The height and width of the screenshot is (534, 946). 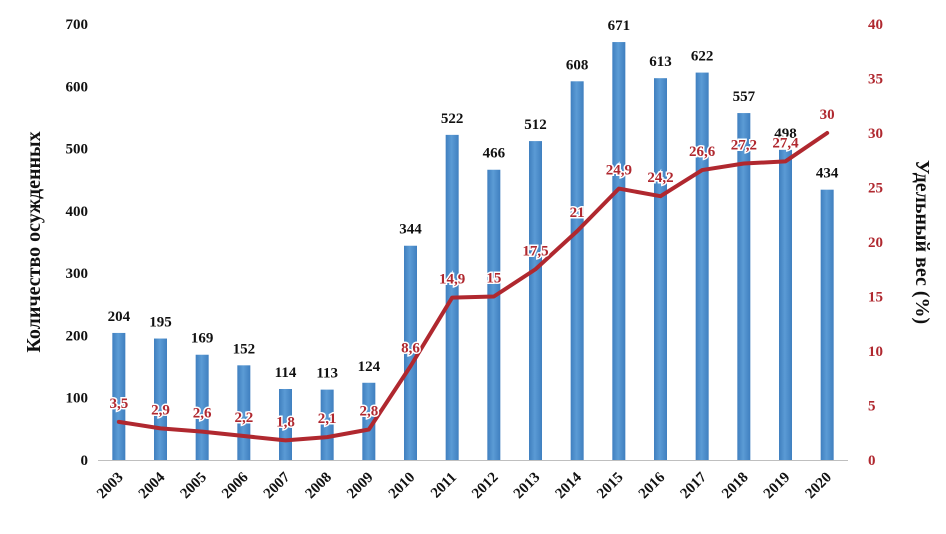 I want to click on bar-2004, so click(x=160, y=399).